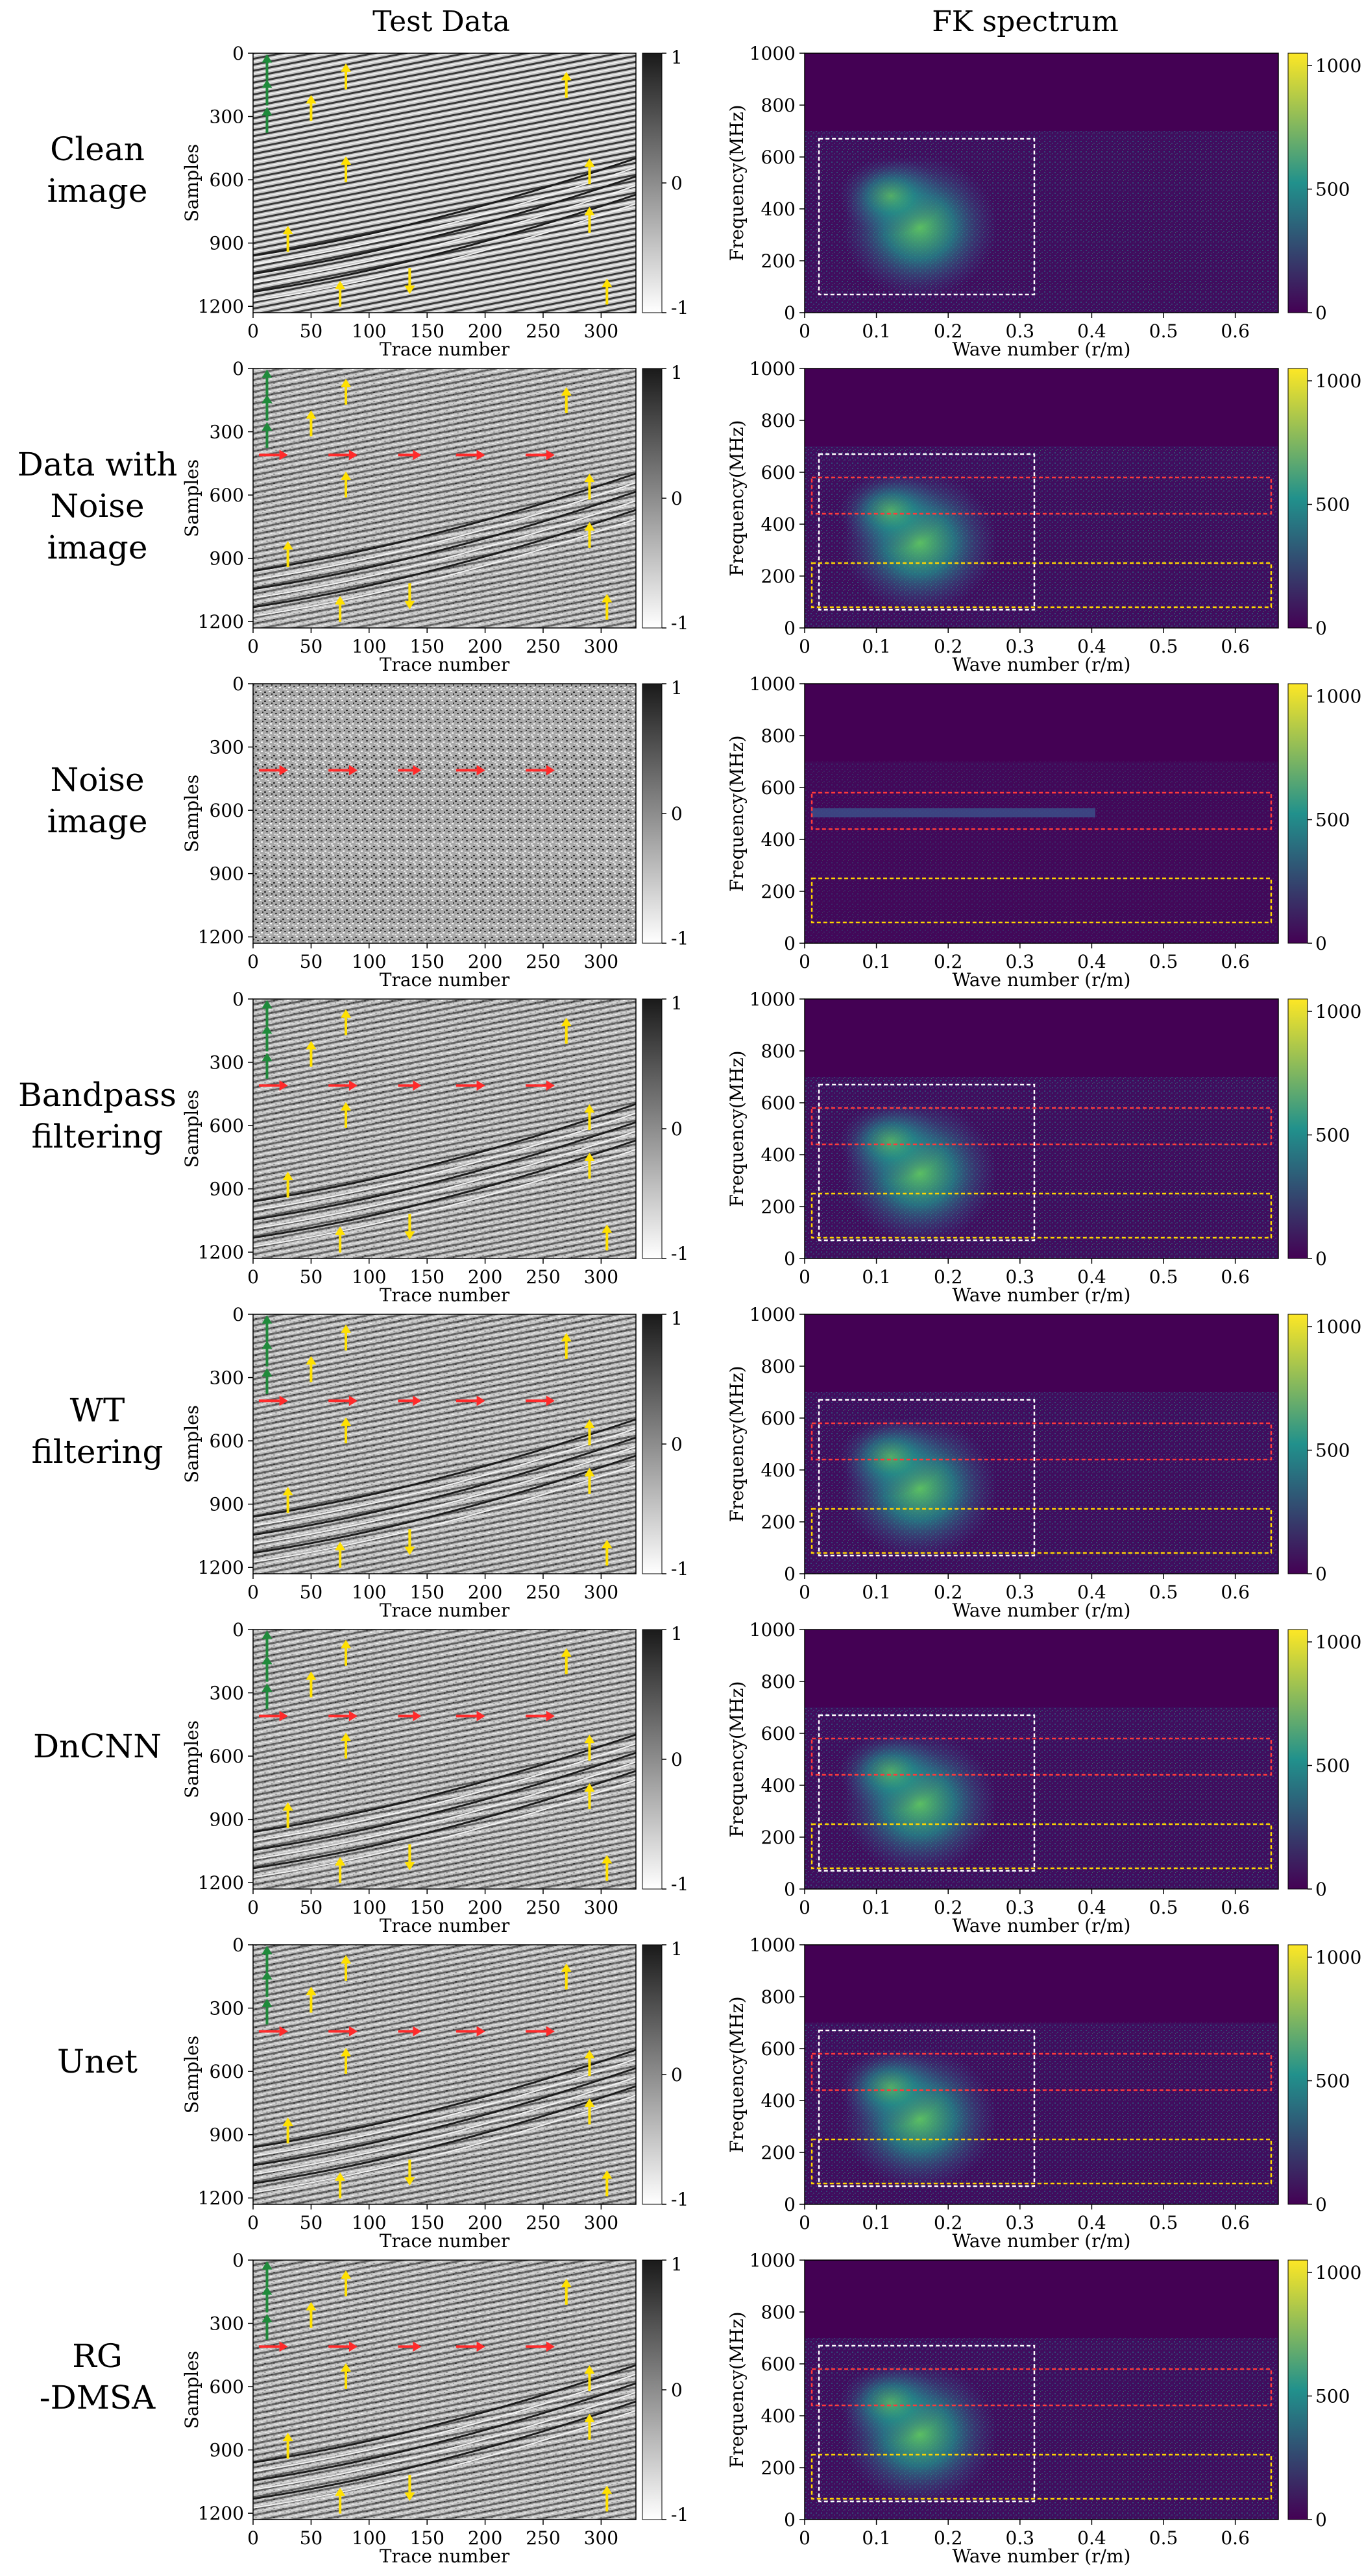 The width and height of the screenshot is (1364, 2576). Describe the element at coordinates (97, 800) in the screenshot. I see `row-label: Noise image` at that location.